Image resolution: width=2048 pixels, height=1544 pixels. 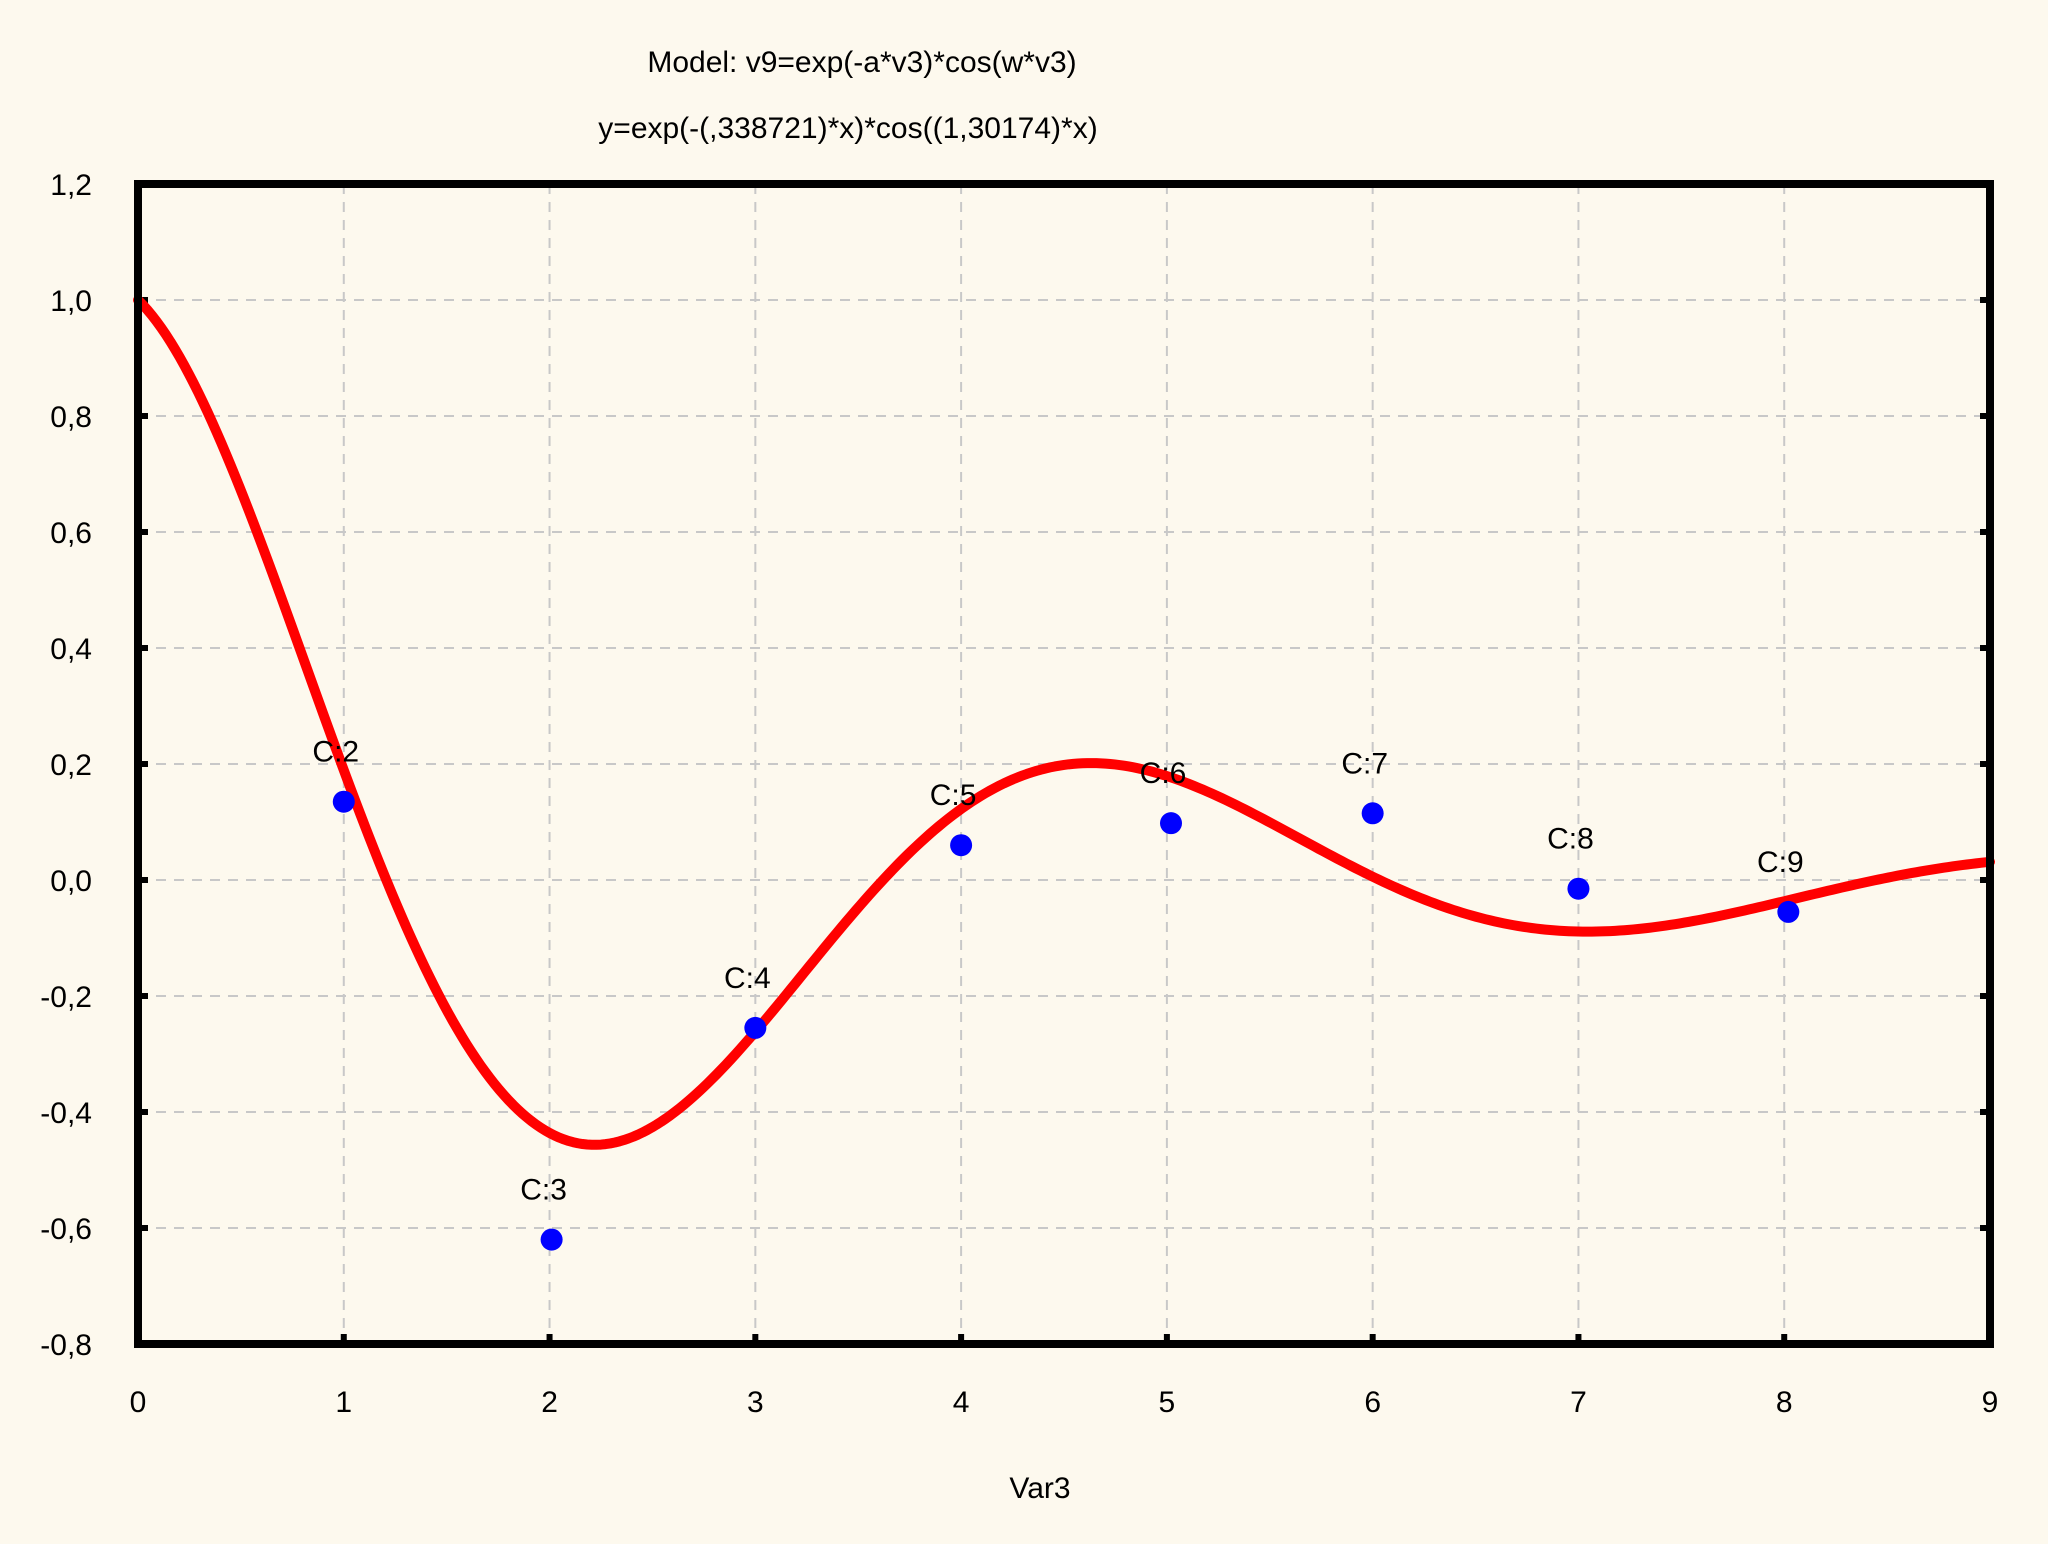 I want to click on y-tick-label: 0,8, so click(x=71, y=417).